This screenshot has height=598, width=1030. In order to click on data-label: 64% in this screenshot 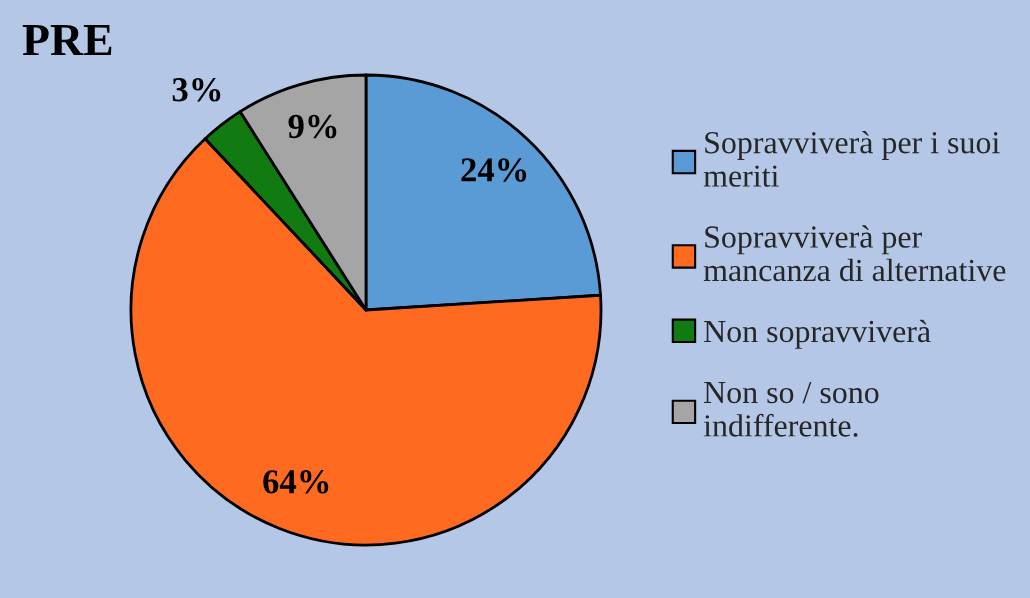, I will do `click(296, 482)`.